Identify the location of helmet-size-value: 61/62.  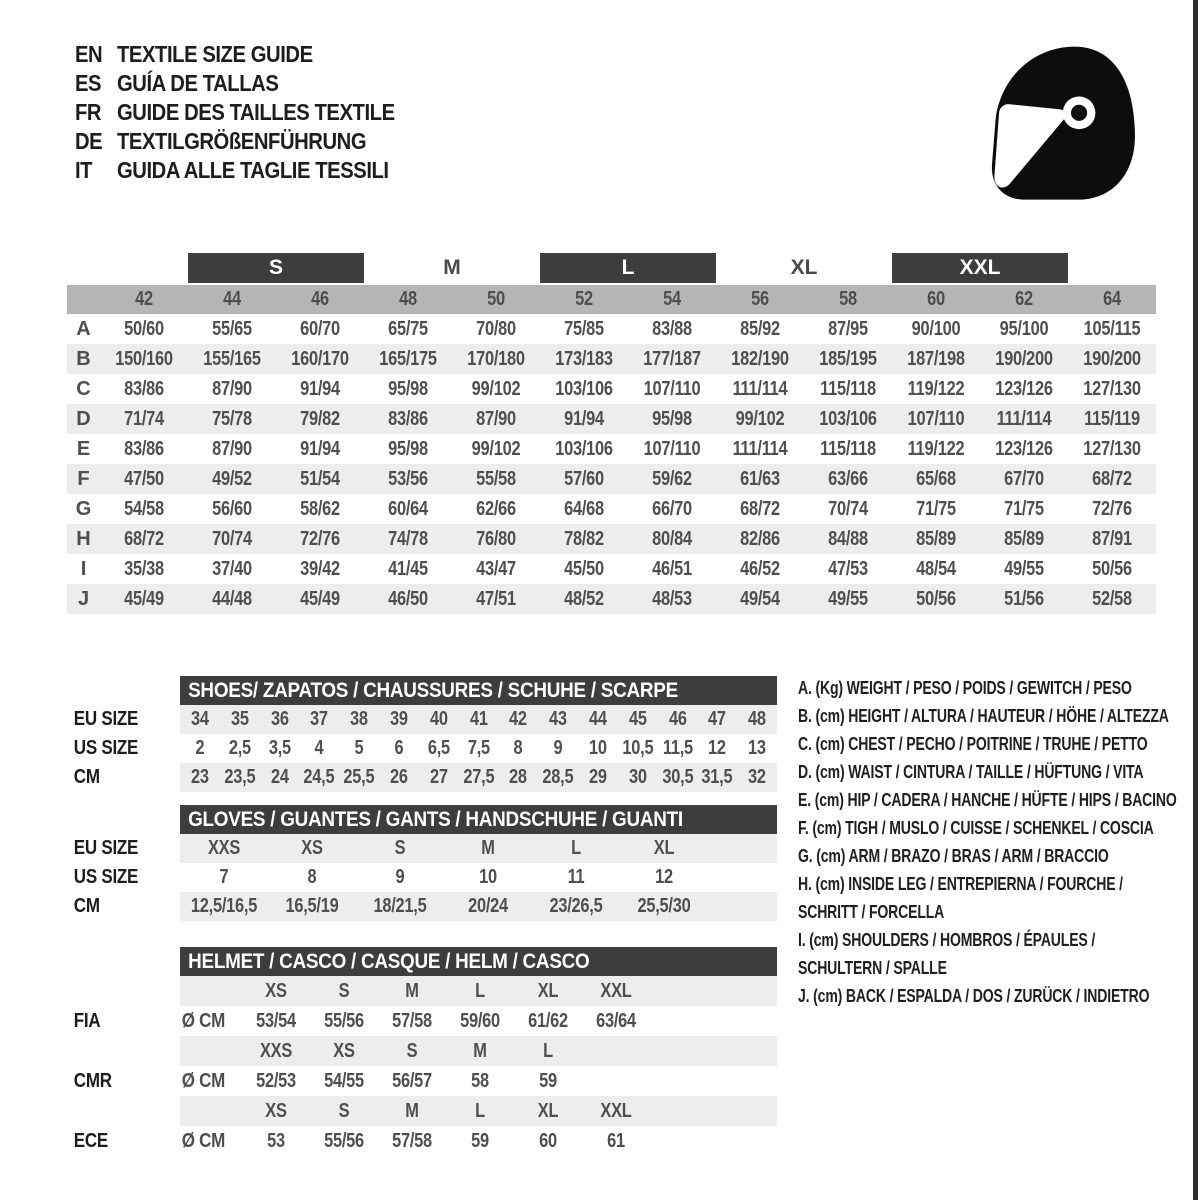
(548, 1020).